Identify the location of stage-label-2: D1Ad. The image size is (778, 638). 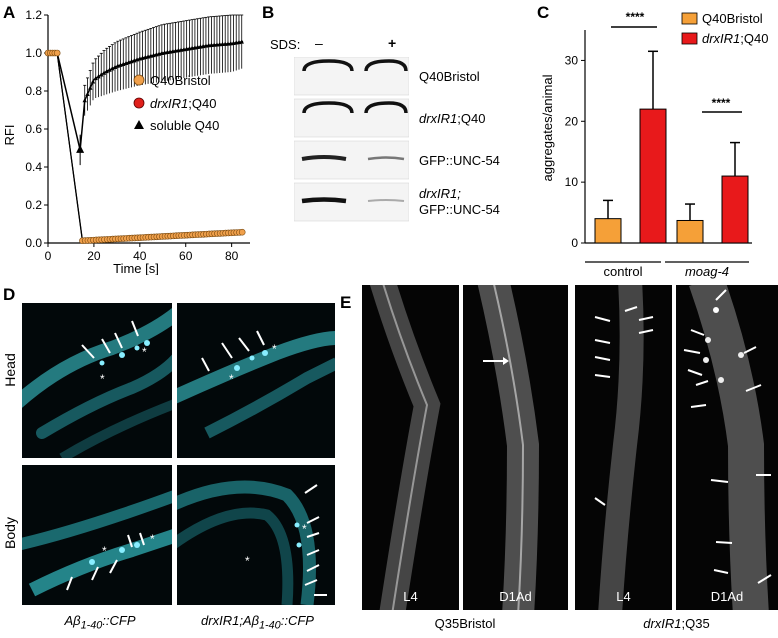
(515, 596).